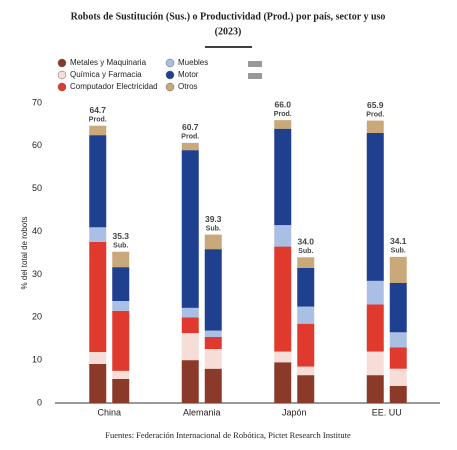 The height and width of the screenshot is (450, 457). Describe the element at coordinates (294, 412) in the screenshot. I see `x-tick-label: Japón` at that location.